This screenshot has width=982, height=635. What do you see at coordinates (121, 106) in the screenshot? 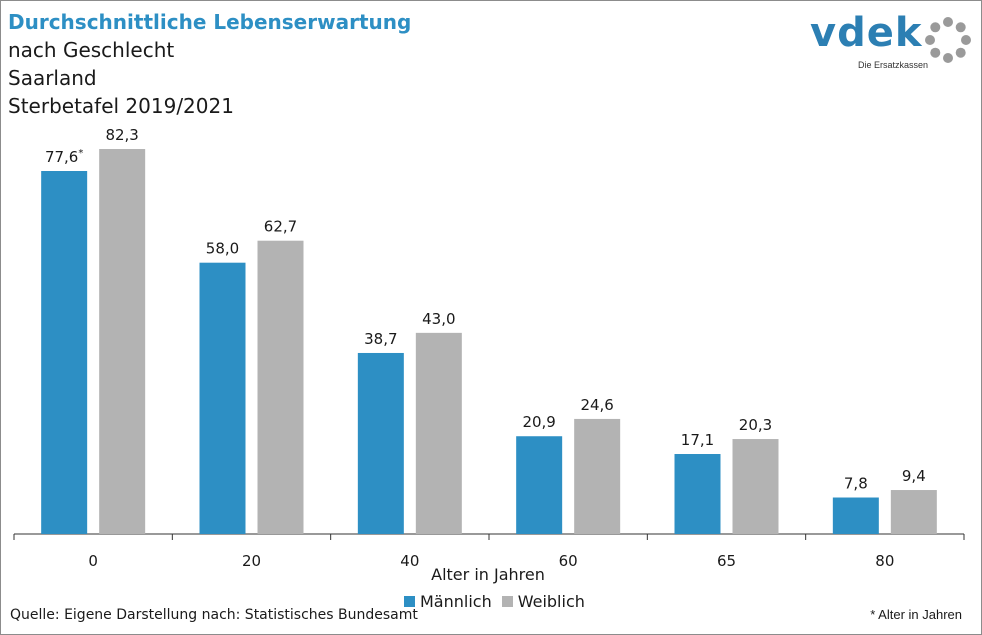
I see `chart-subtitle-table: Sterbetafel 2019/2021` at bounding box center [121, 106].